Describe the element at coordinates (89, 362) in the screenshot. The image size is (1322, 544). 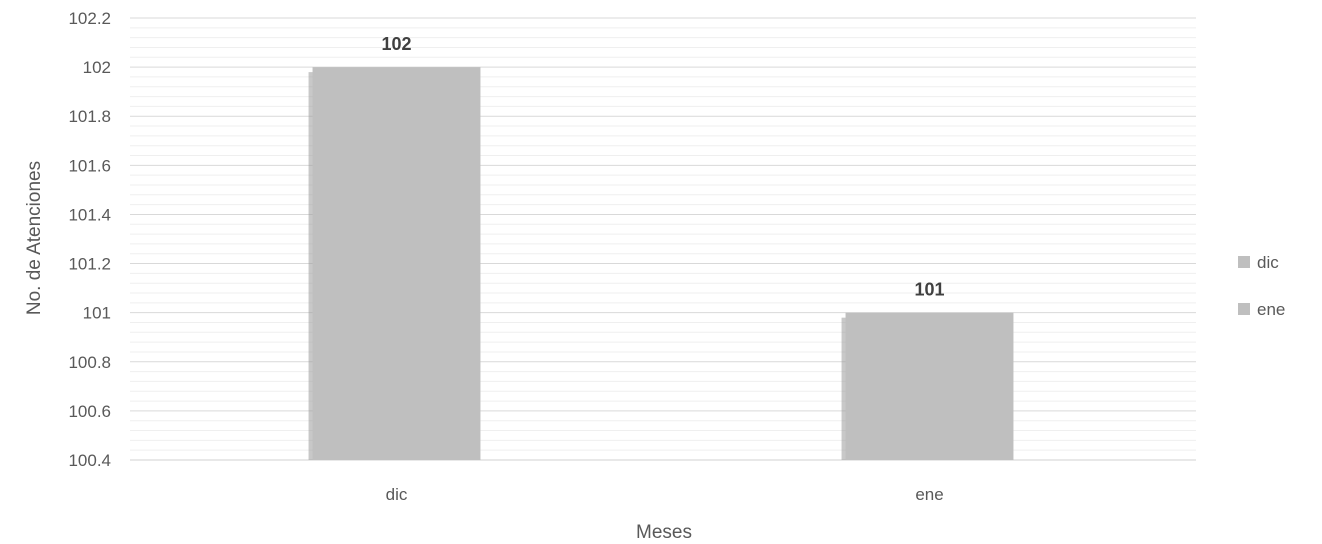
I see `y-tick-label: 100.8` at that location.